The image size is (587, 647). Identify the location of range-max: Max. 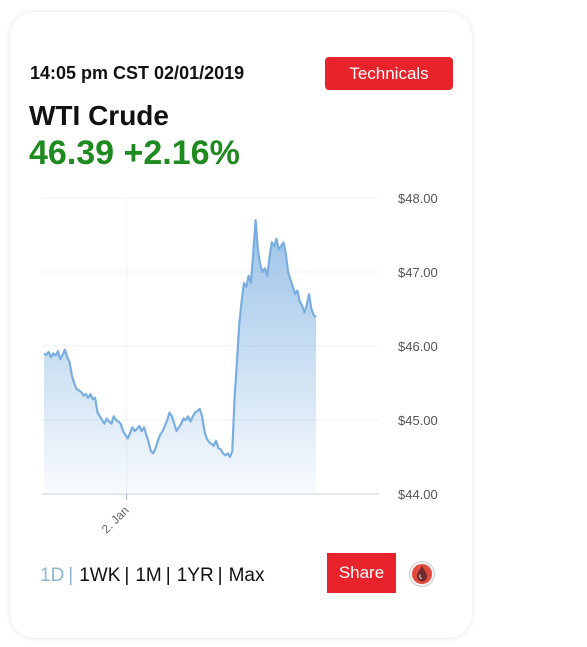
(246, 575).